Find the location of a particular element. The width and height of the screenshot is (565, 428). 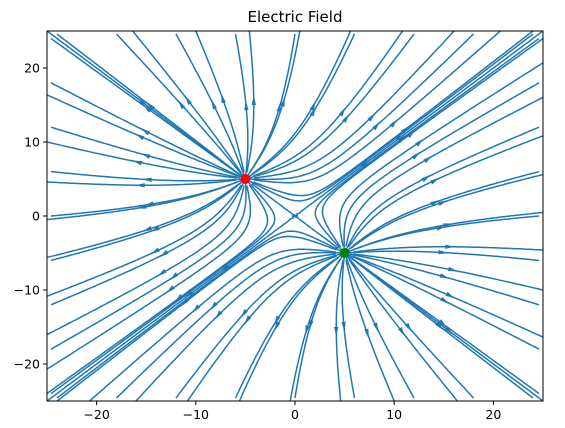

charges is located at coordinates (295, 216).